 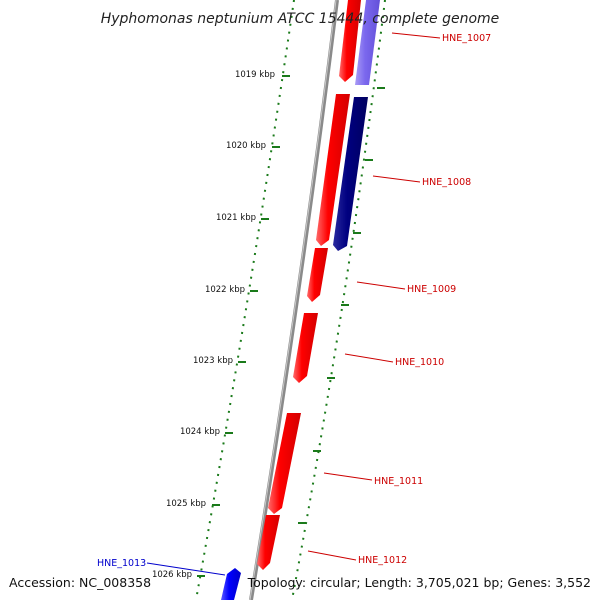 What do you see at coordinates (225, 290) in the screenshot?
I see `ruler-label: 1022 kbp` at bounding box center [225, 290].